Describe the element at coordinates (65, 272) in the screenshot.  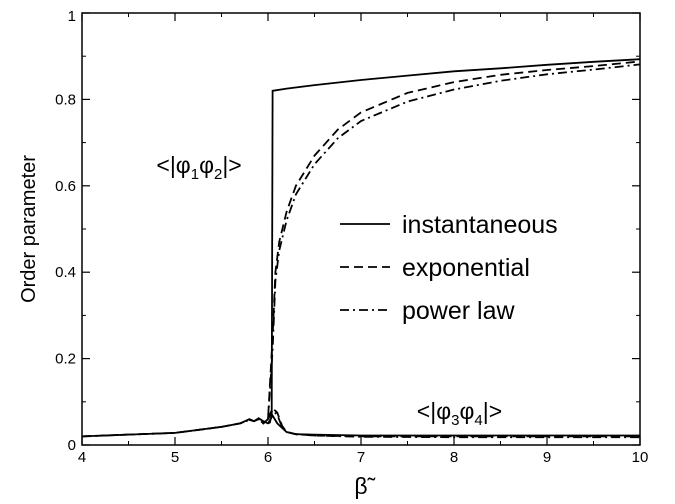
I see `y-tick-label: 0.4` at that location.